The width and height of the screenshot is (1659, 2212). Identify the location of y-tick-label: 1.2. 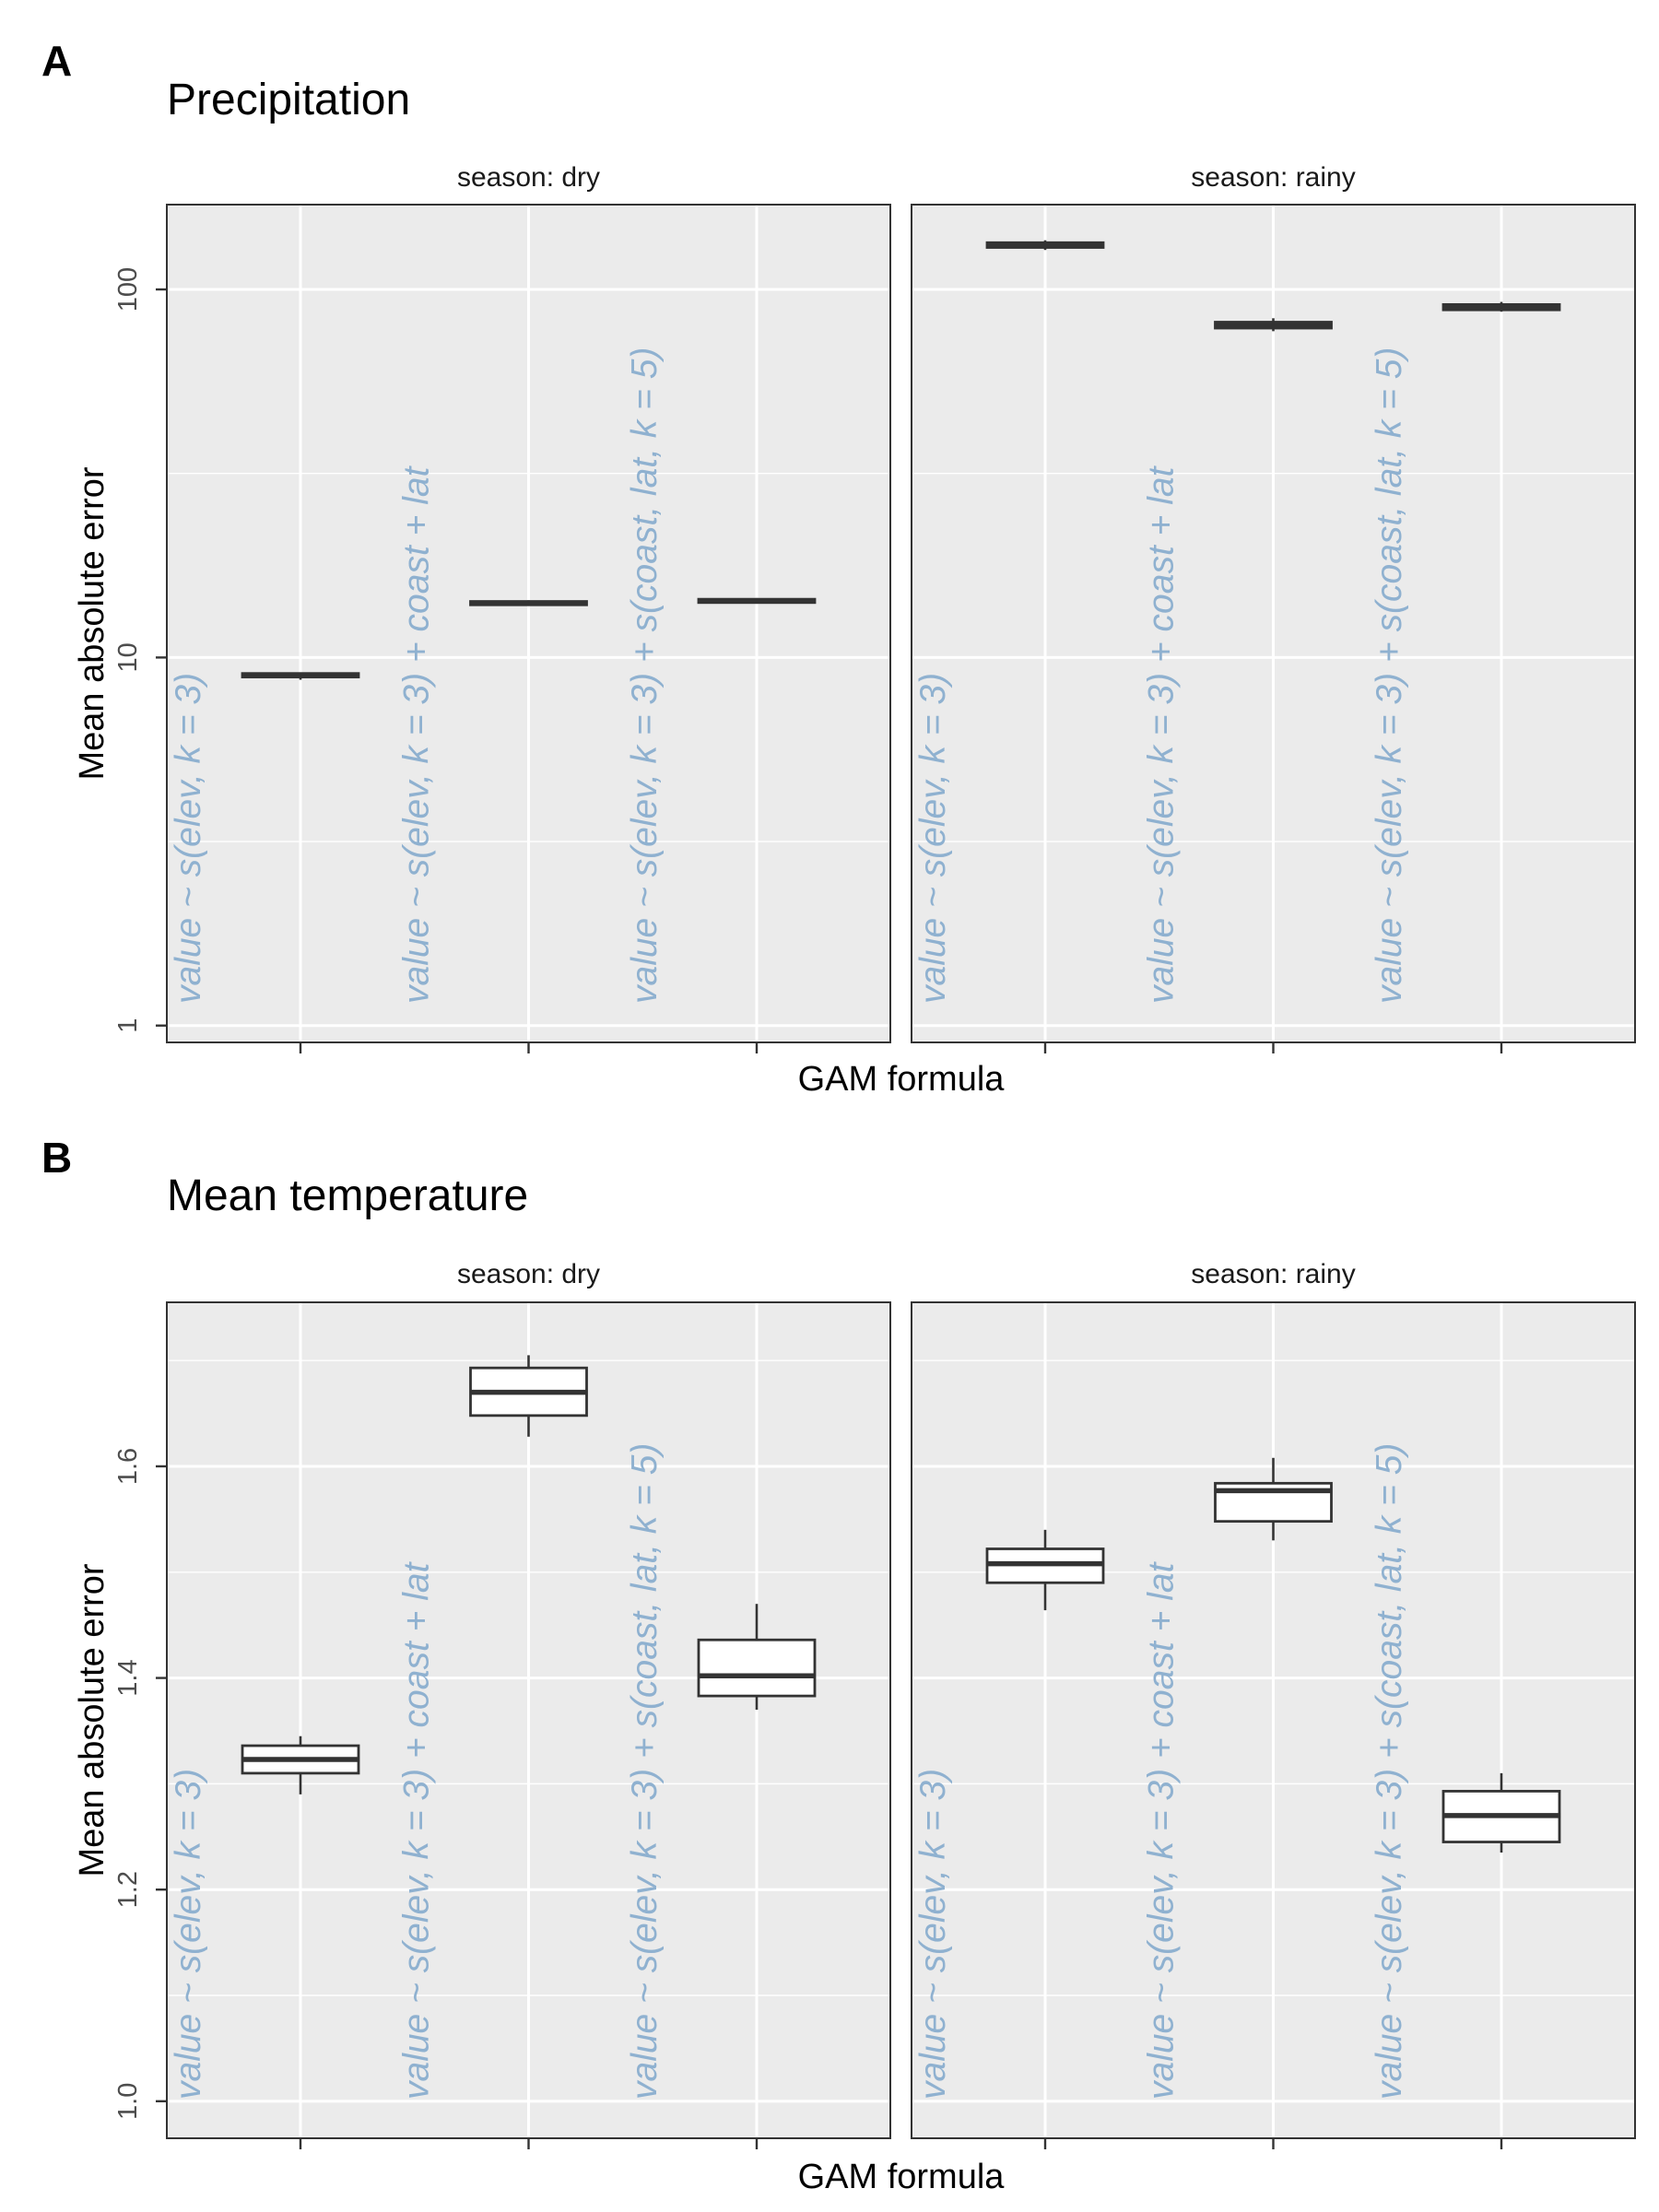
(128, 1889).